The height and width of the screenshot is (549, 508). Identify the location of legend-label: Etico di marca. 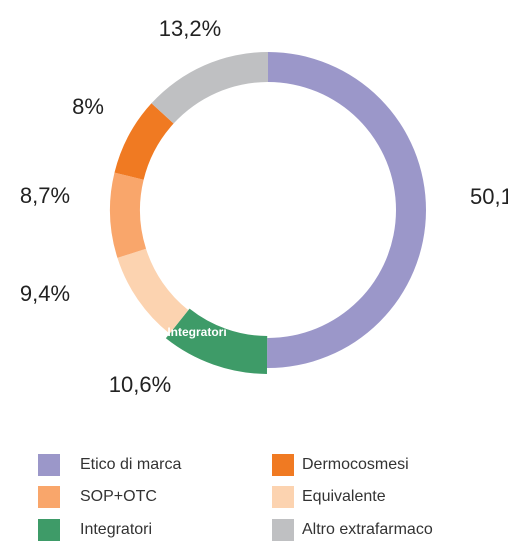
(130, 464).